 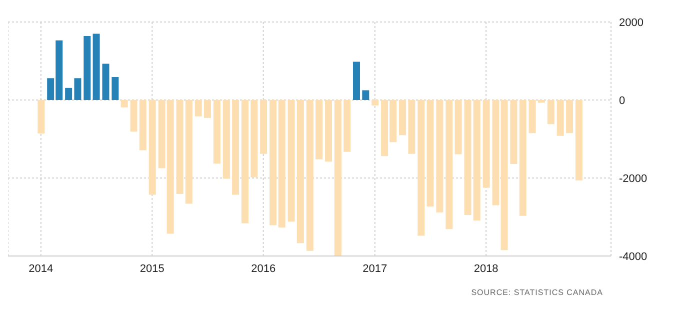 I want to click on y-tick-label: 2000, so click(x=631, y=22).